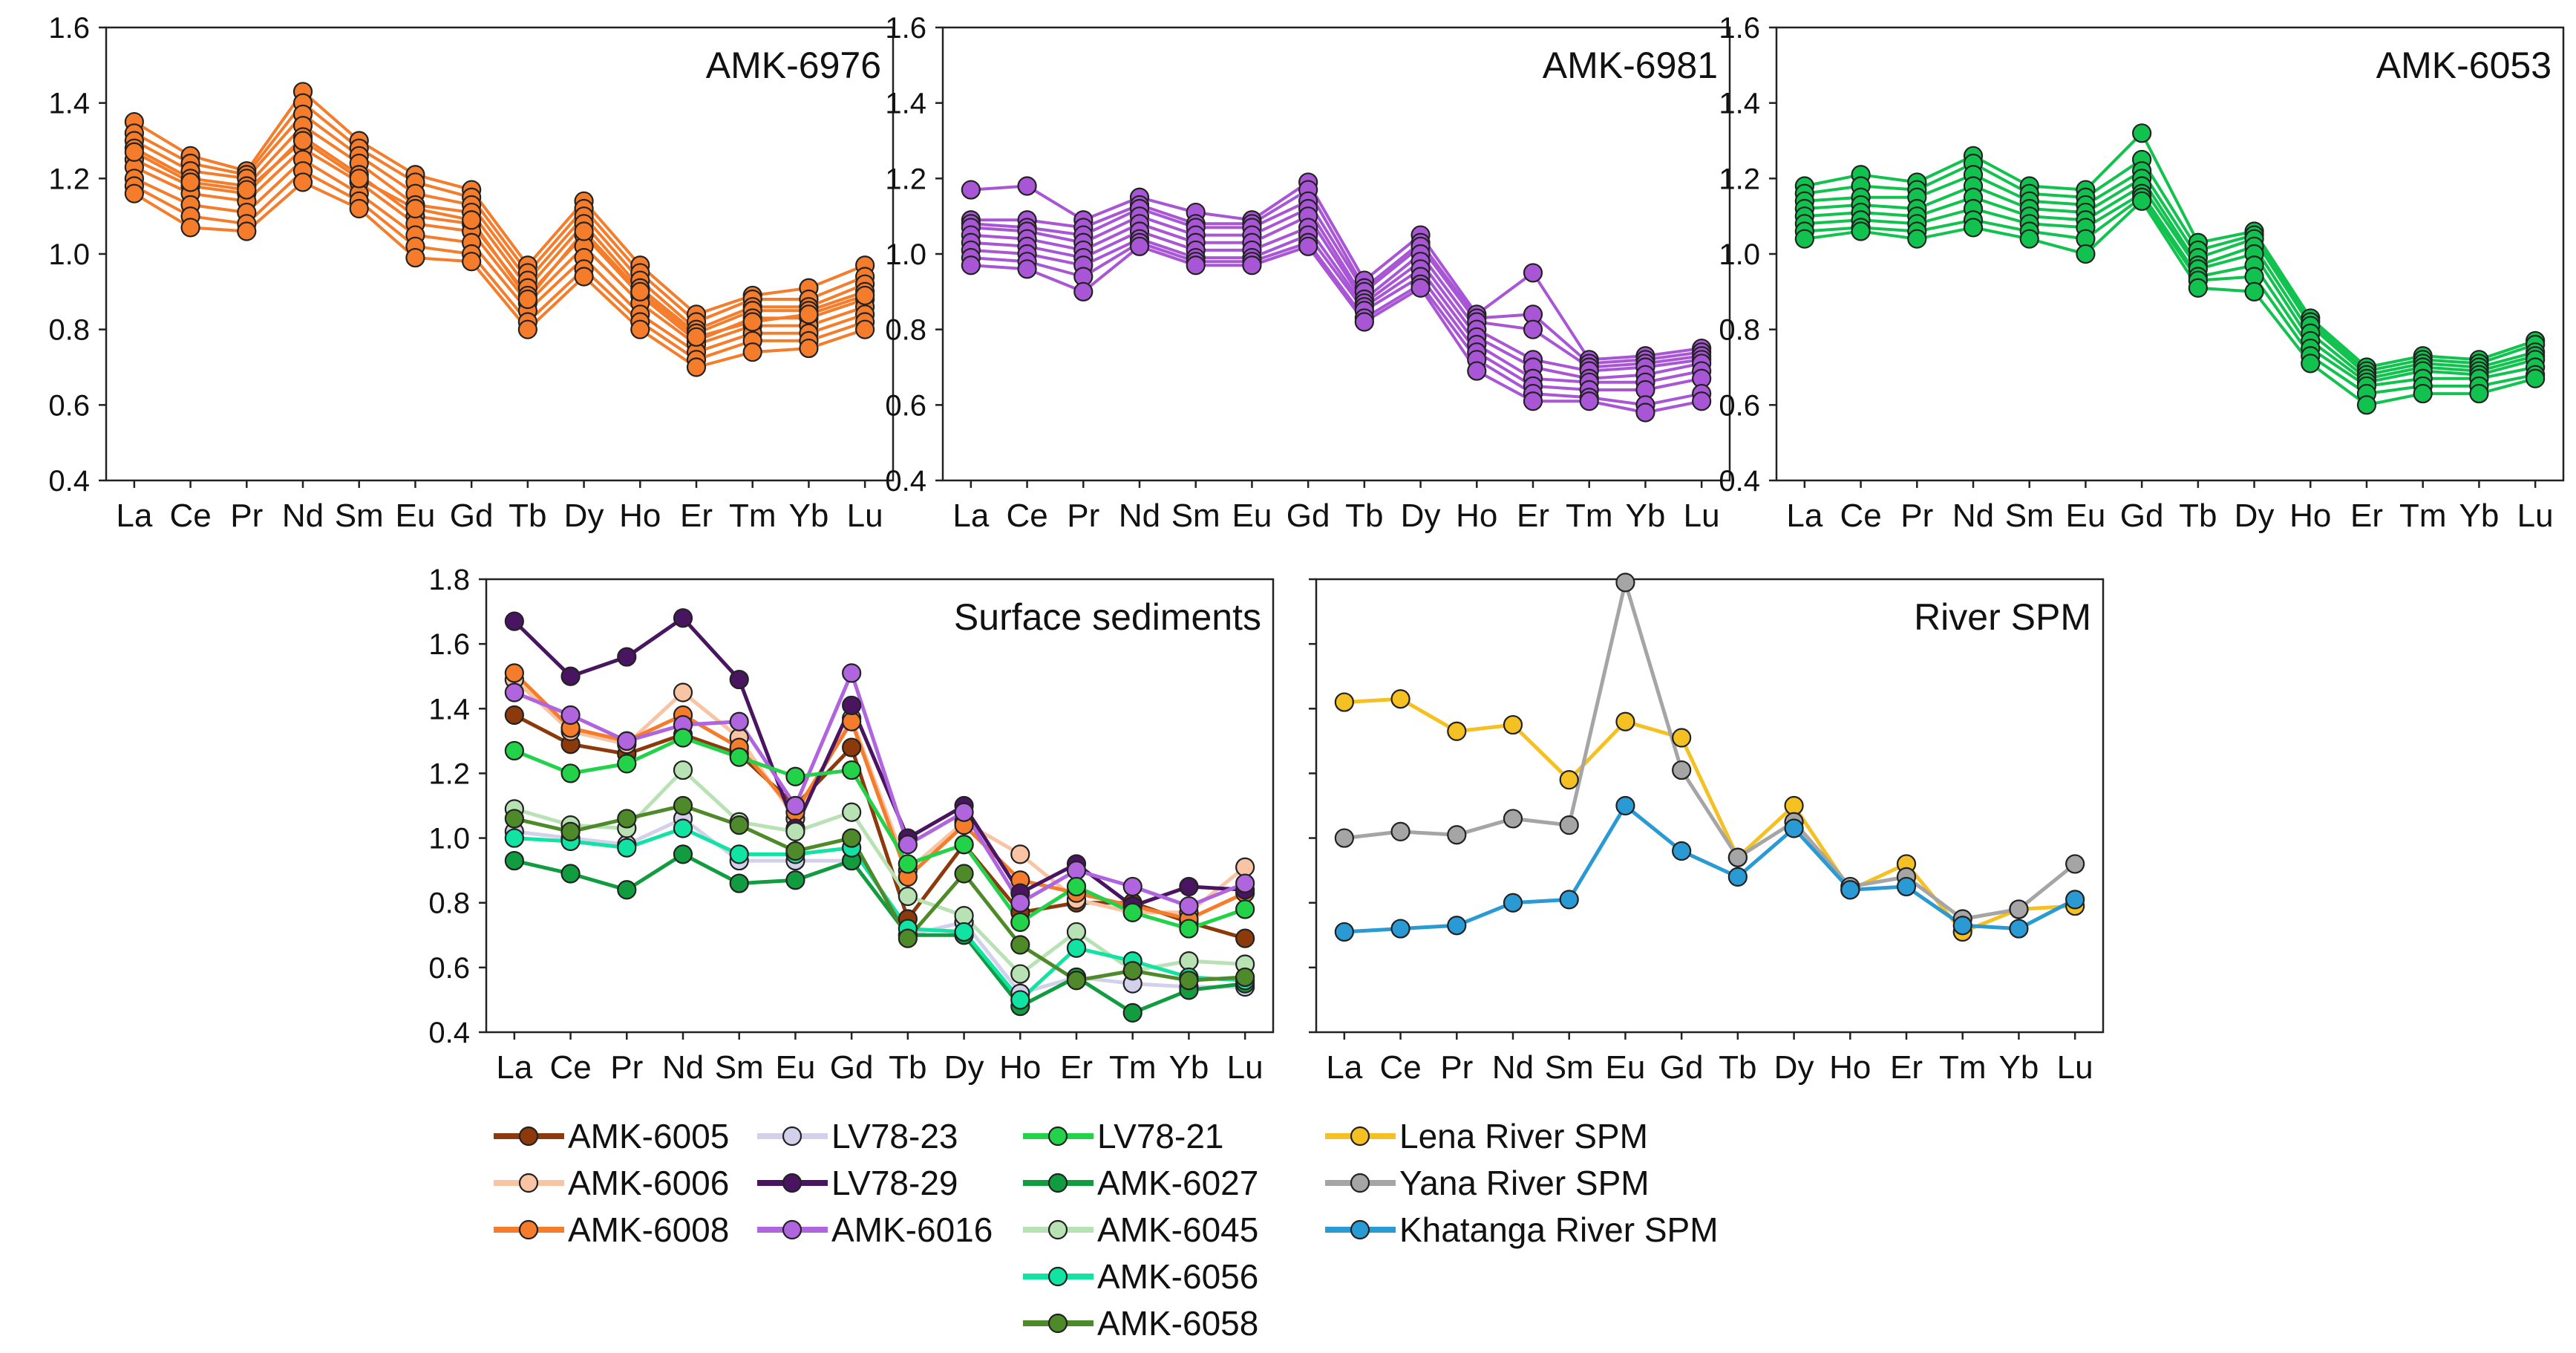 The image size is (2576, 1353). What do you see at coordinates (1107, 617) in the screenshot?
I see `panel-title: Surface sediments` at bounding box center [1107, 617].